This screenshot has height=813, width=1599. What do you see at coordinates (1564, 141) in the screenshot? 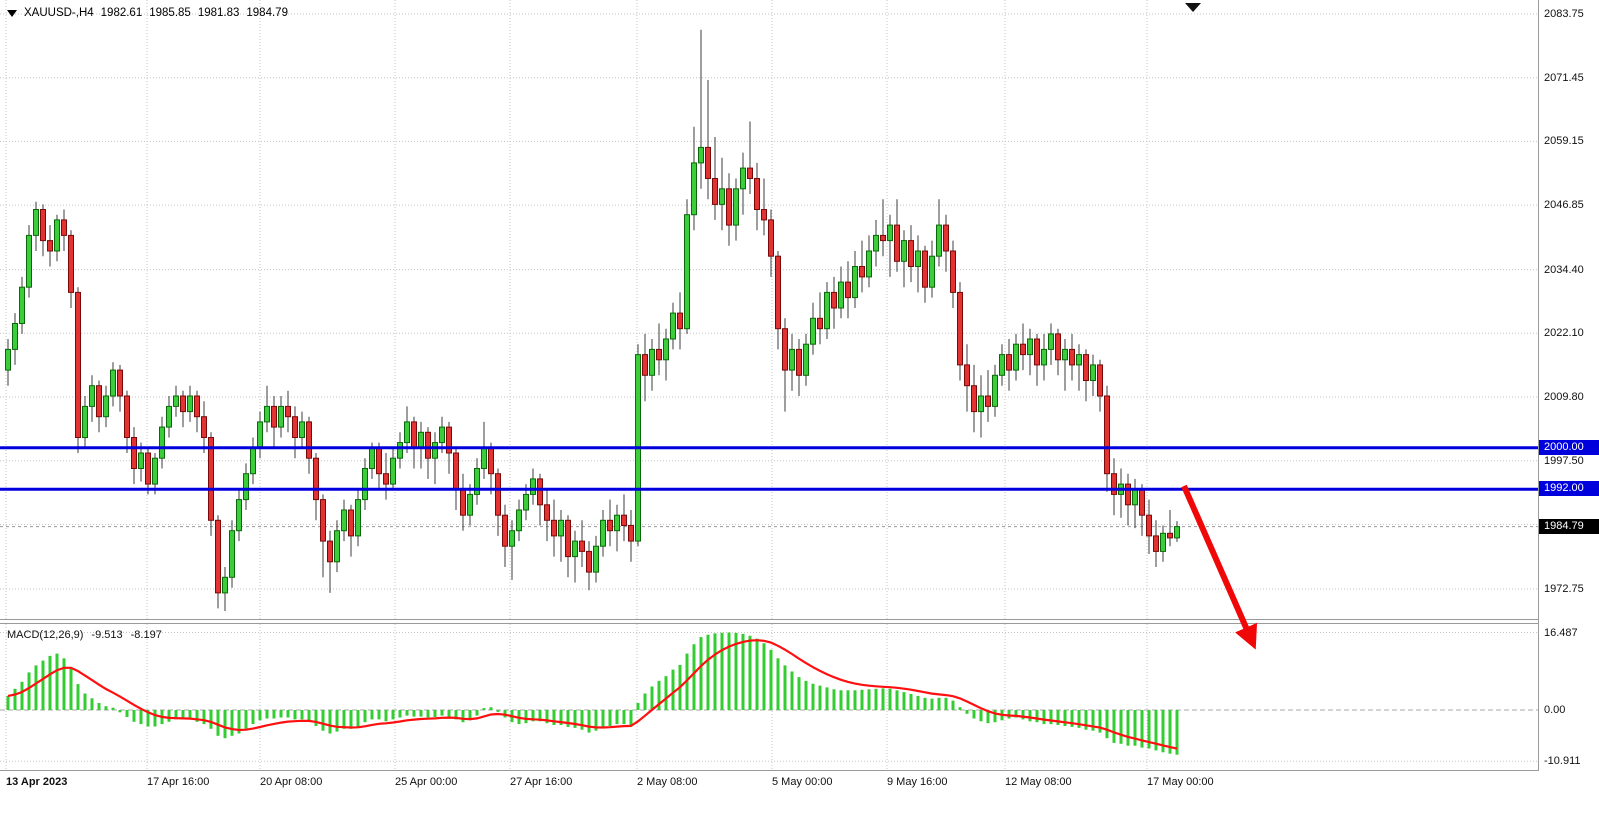
I see `price-axis-label: 2059.15` at bounding box center [1564, 141].